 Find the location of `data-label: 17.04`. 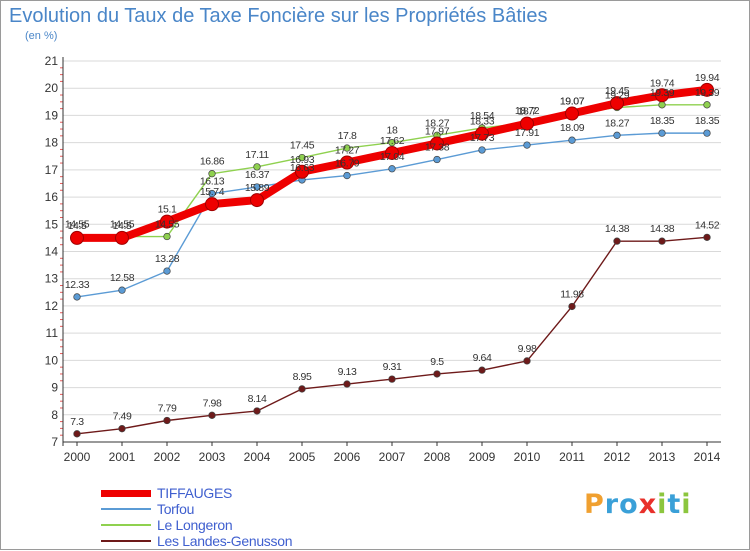

data-label: 17.04 is located at coordinates (392, 157).